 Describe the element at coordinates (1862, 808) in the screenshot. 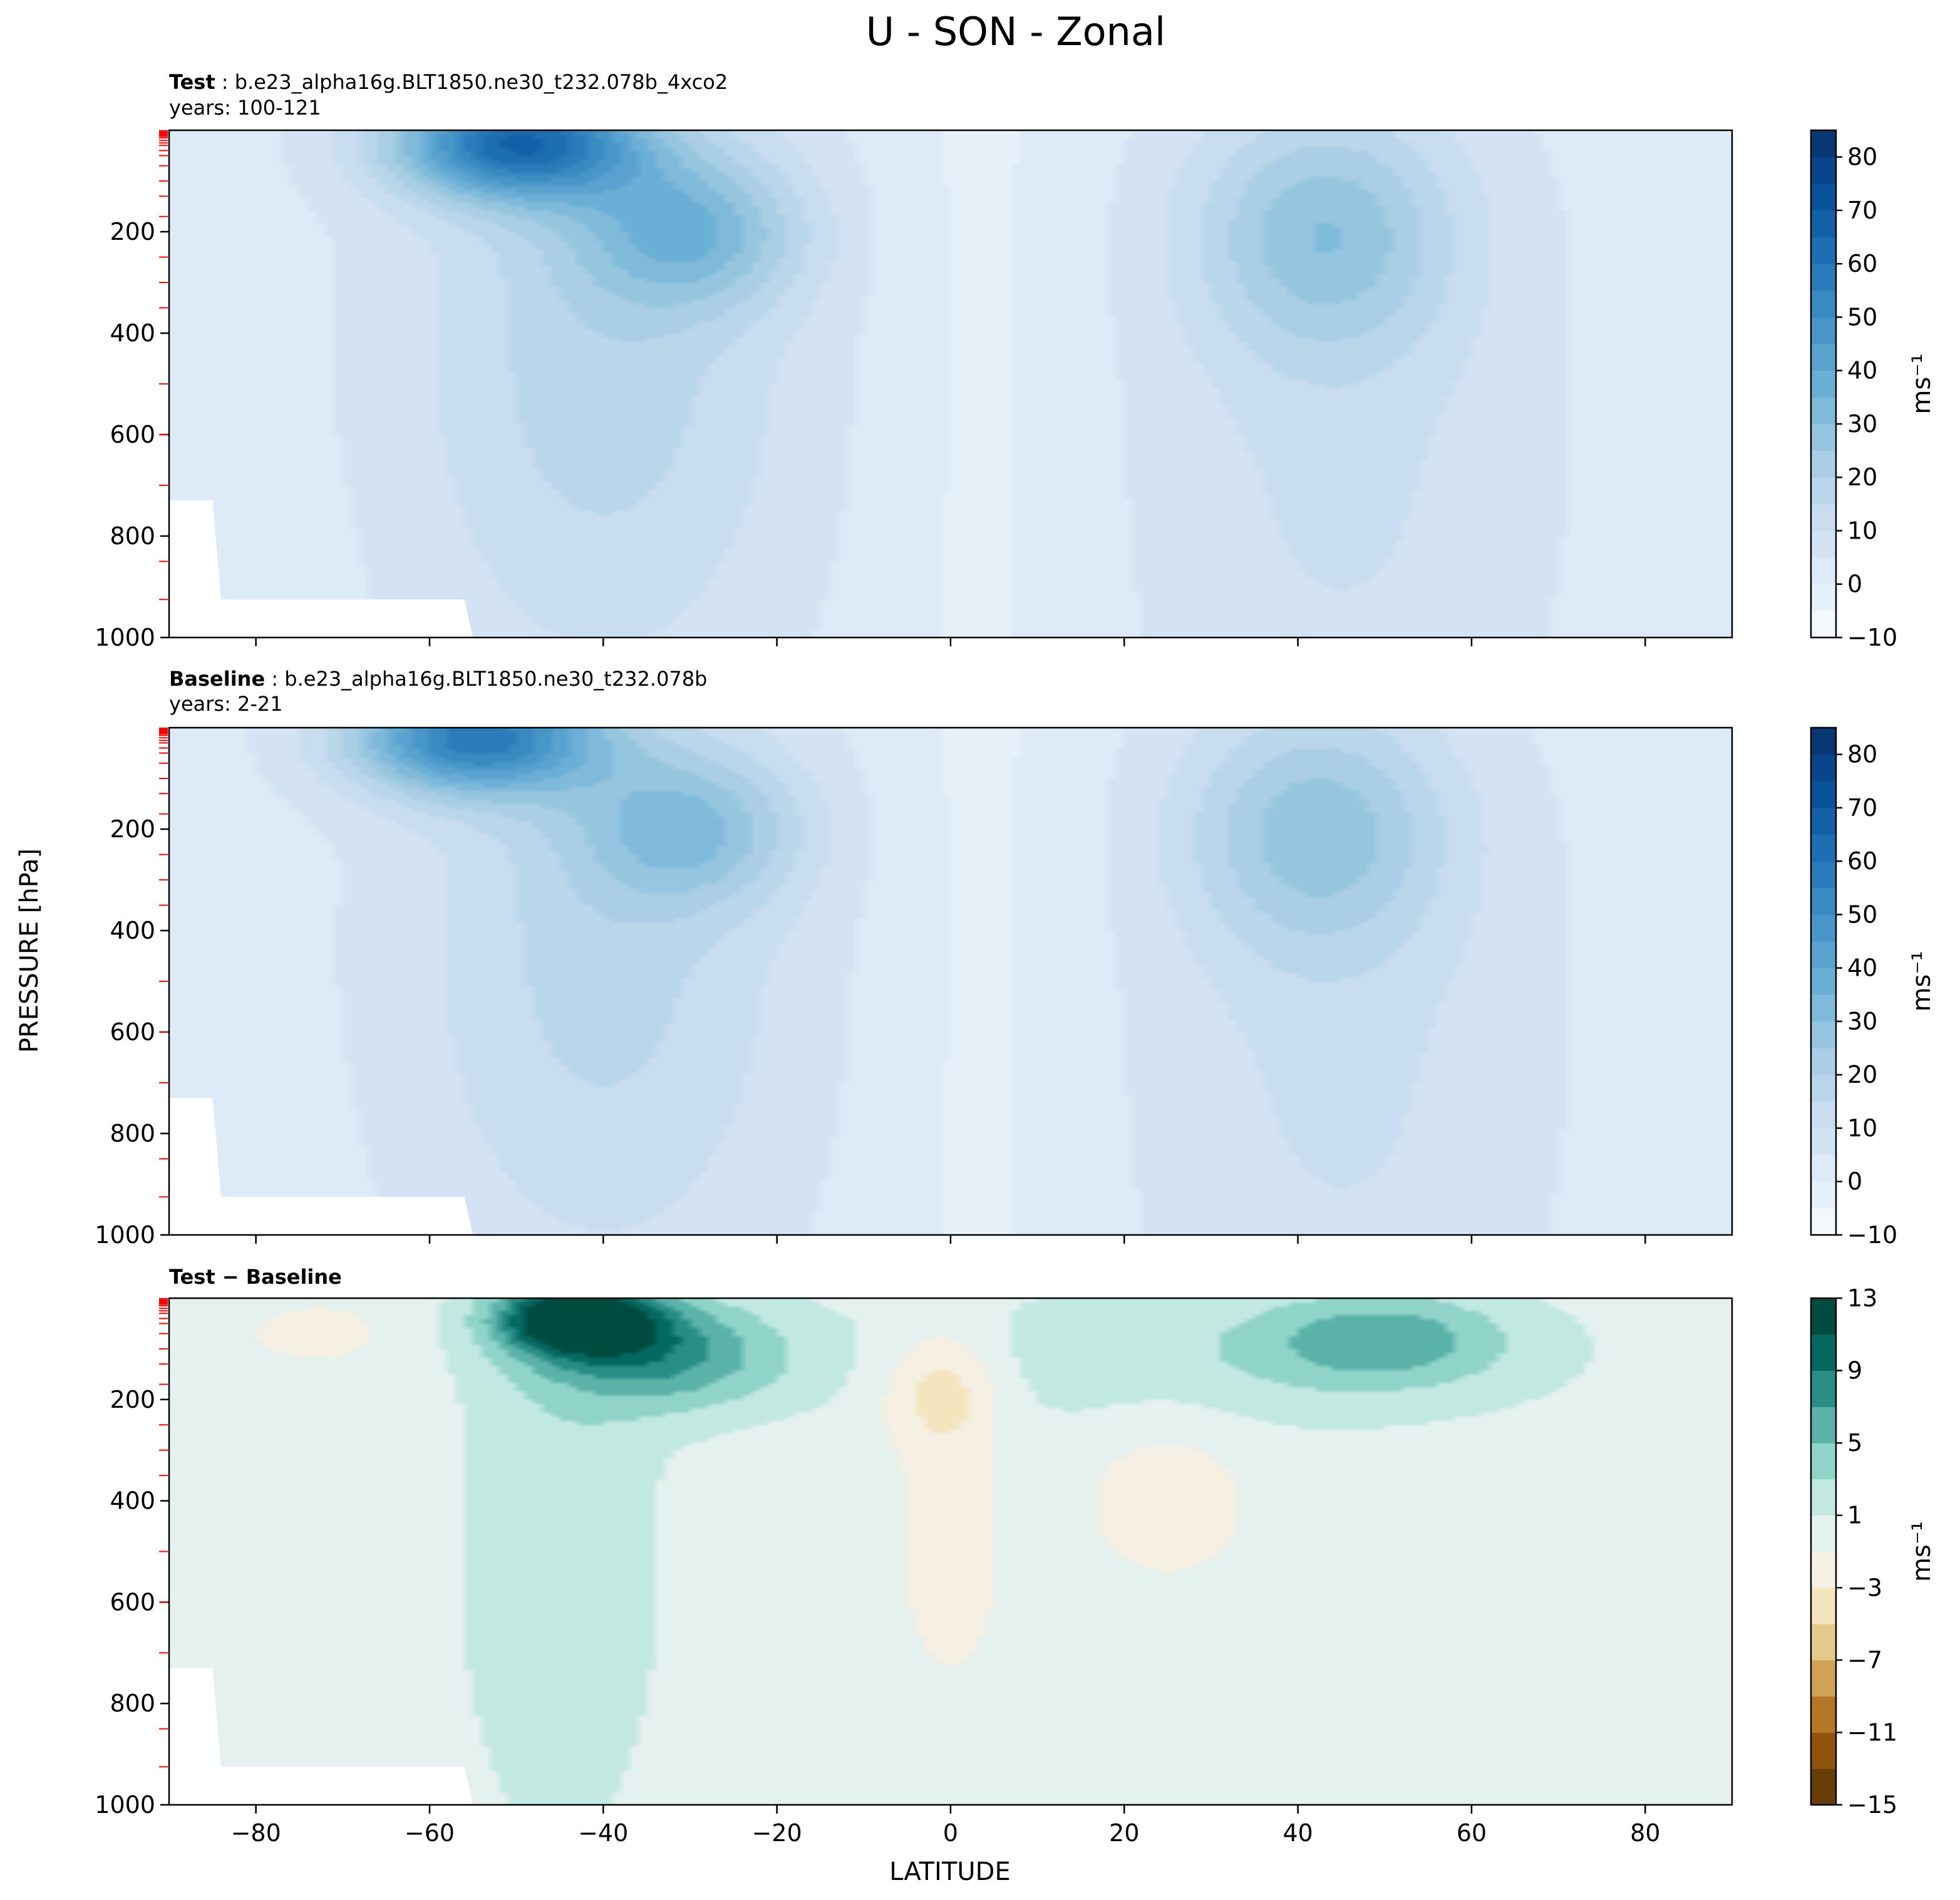

I see `colorbar-tick-label: 70` at that location.